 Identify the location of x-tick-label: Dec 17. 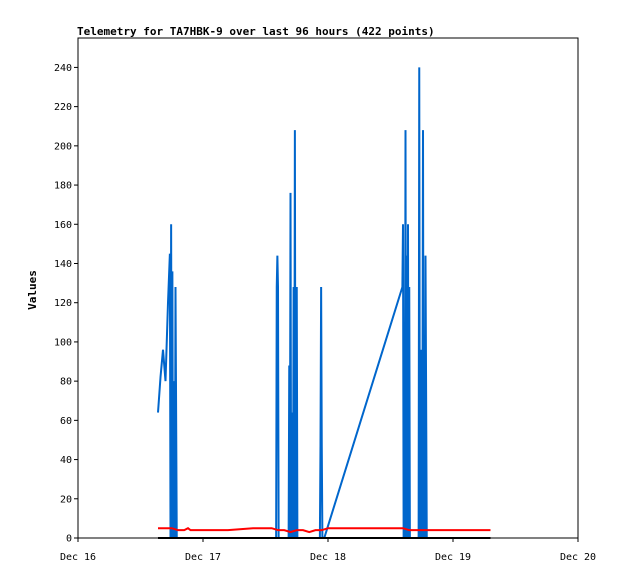
(203, 557).